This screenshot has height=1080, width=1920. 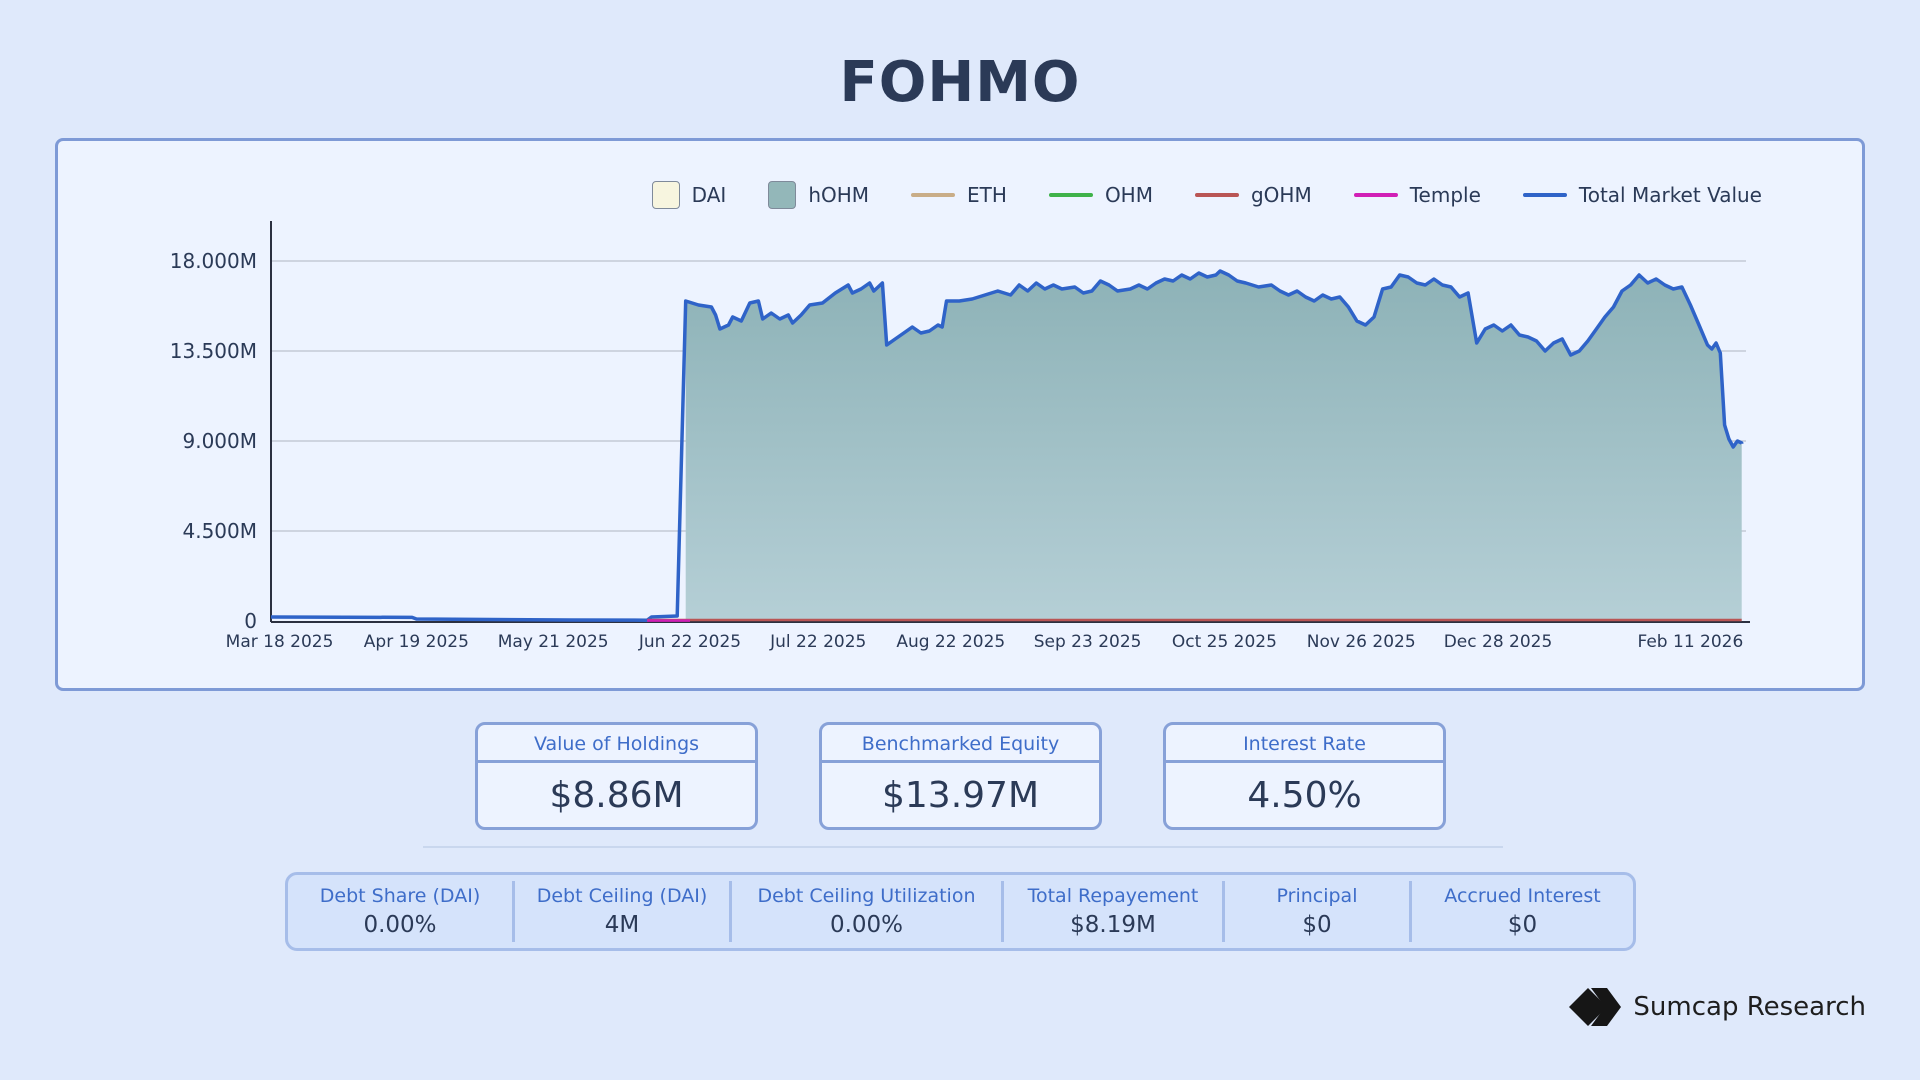 I want to click on stat-label: Accrued Interest, so click(x=1522, y=895).